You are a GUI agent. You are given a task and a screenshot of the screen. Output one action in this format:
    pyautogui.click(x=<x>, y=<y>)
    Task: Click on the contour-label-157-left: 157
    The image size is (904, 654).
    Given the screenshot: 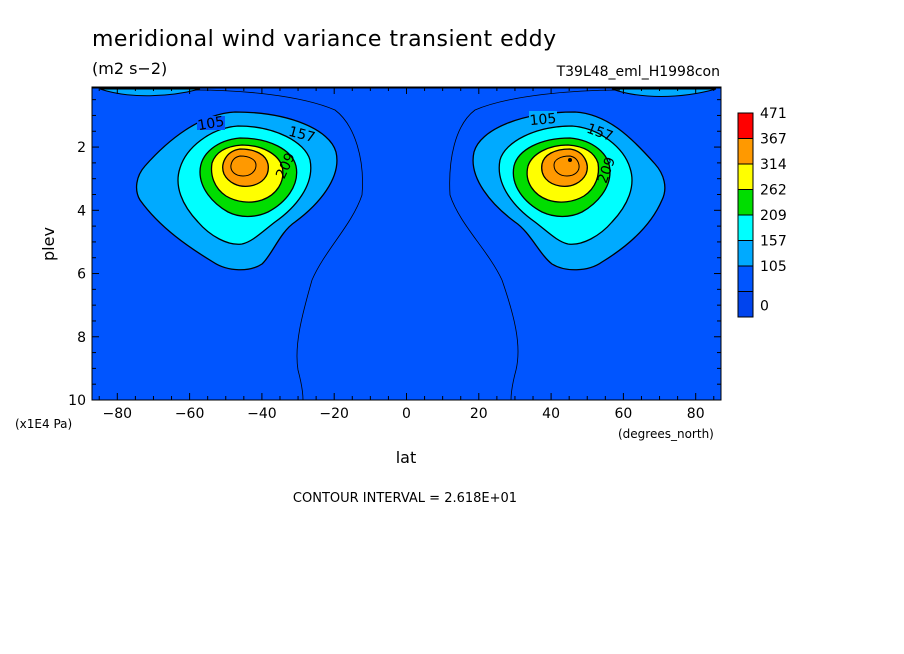 What is the action you would take?
    pyautogui.click(x=302, y=135)
    